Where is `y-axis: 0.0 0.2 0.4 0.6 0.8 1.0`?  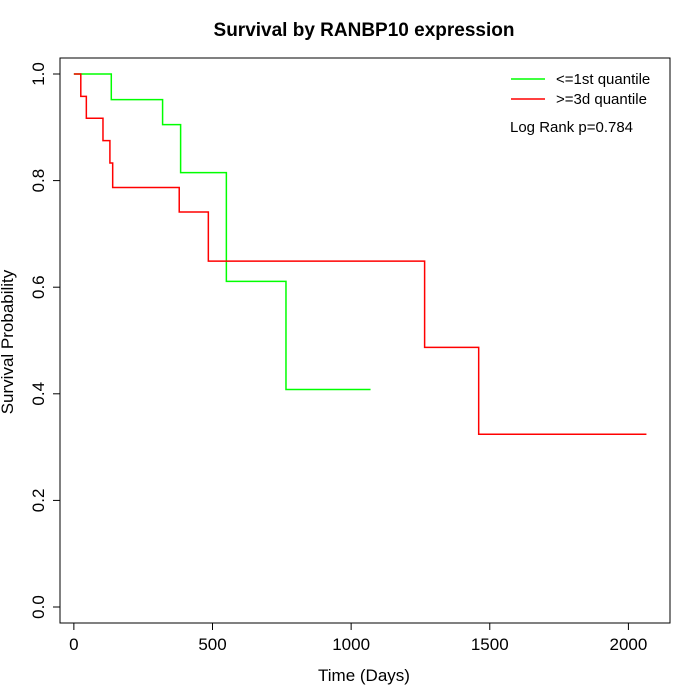 y-axis: 0.0 0.2 0.4 0.6 0.8 1.0 is located at coordinates (45, 340).